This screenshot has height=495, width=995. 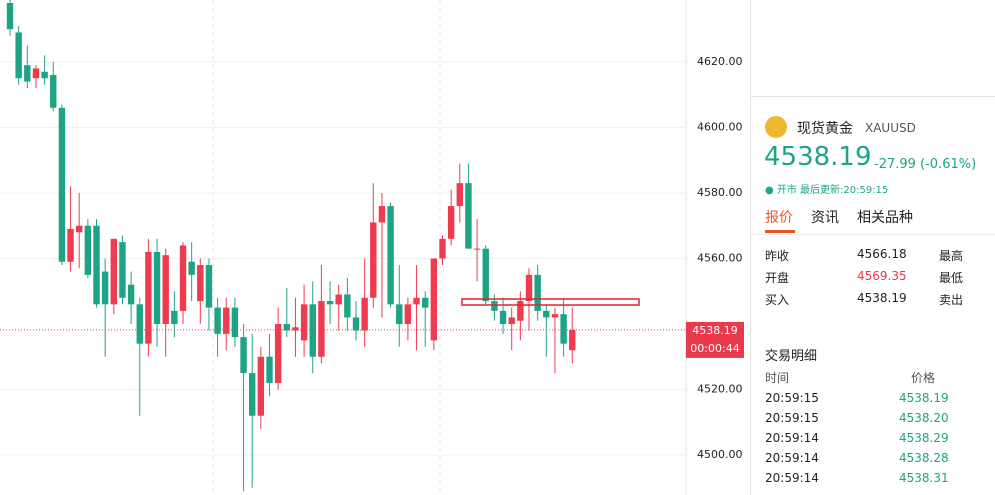 What do you see at coordinates (885, 218) in the screenshot?
I see `tab: 相关品种` at bounding box center [885, 218].